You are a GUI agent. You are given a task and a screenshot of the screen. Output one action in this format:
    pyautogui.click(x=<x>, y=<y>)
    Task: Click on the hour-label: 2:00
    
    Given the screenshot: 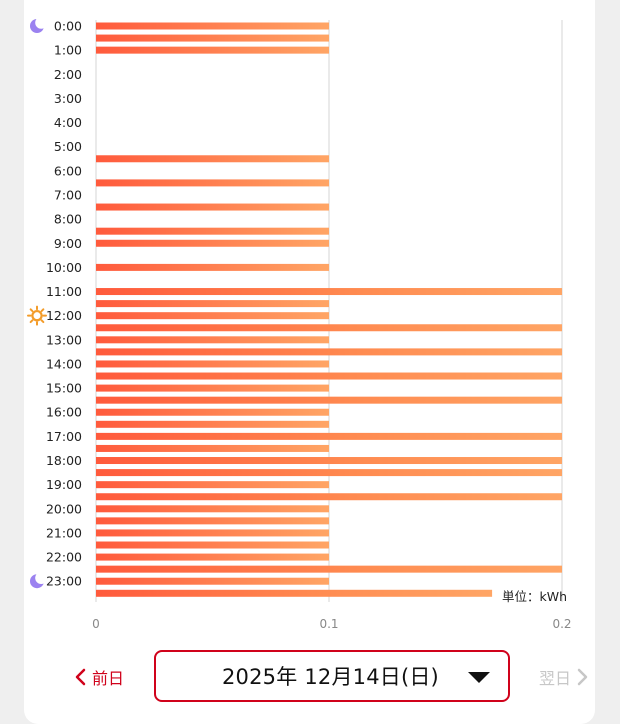 What is the action you would take?
    pyautogui.click(x=68, y=74)
    